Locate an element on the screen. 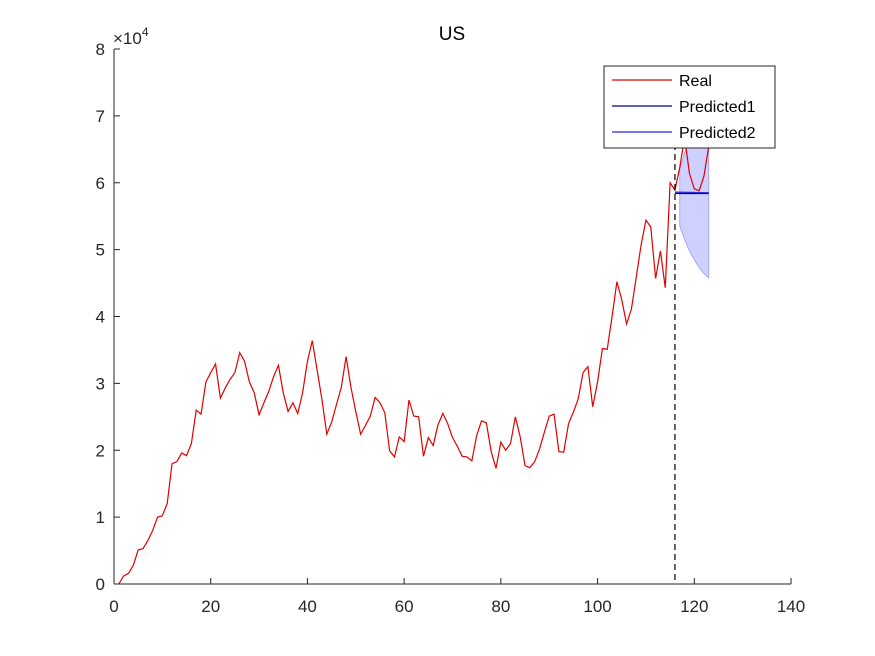 The height and width of the screenshot is (656, 875). y-tick-label: 6 is located at coordinates (100, 183).